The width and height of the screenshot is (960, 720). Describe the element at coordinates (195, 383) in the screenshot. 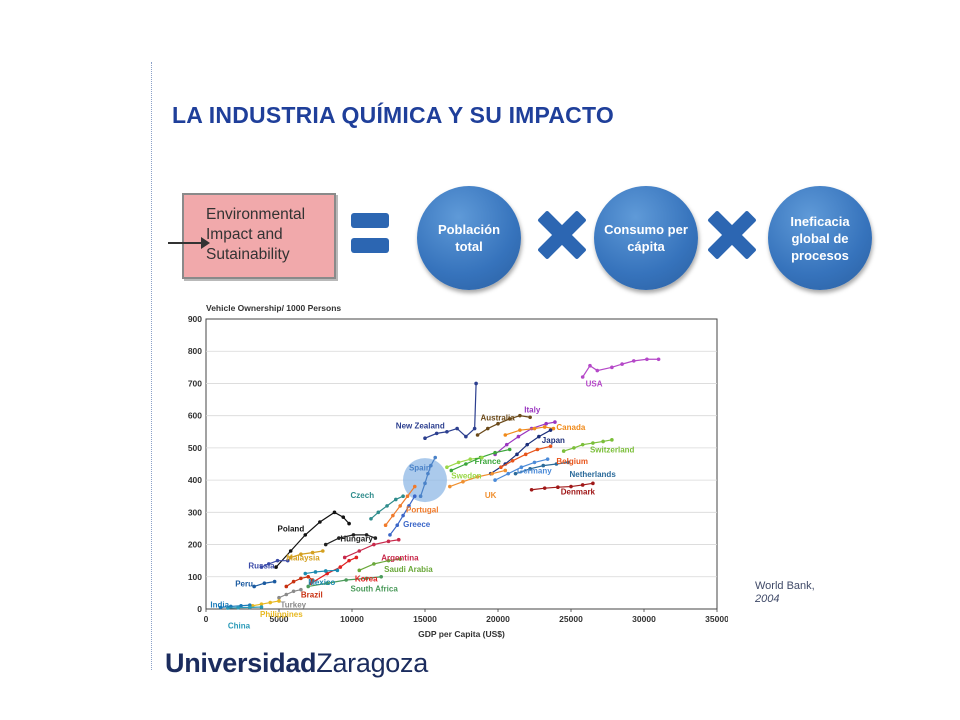

I see `y-tick-label: 700` at that location.